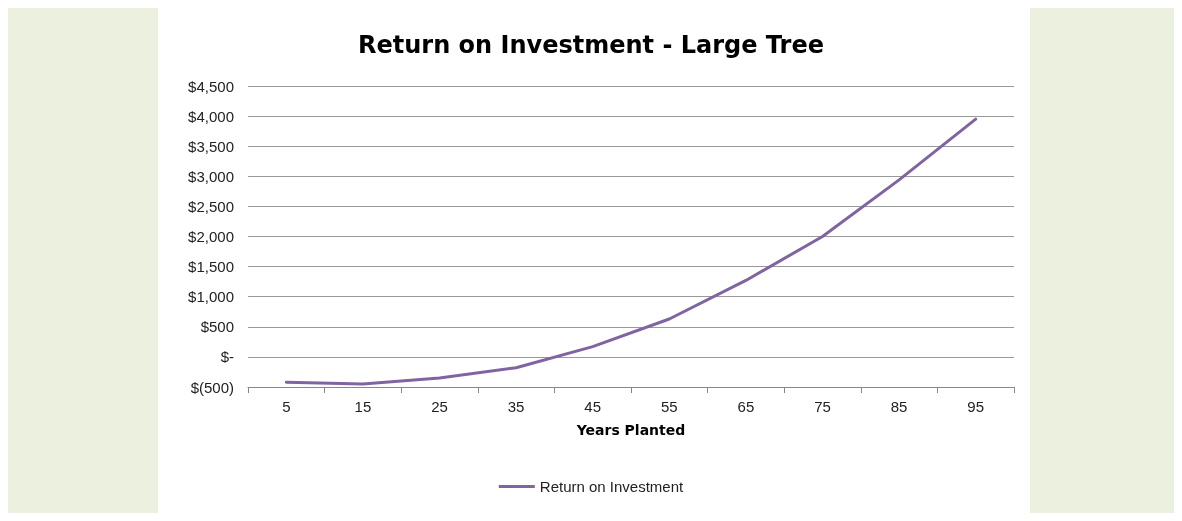 This screenshot has height=521, width=1182. What do you see at coordinates (211, 86) in the screenshot?
I see `y-tick-label: $4,500` at bounding box center [211, 86].